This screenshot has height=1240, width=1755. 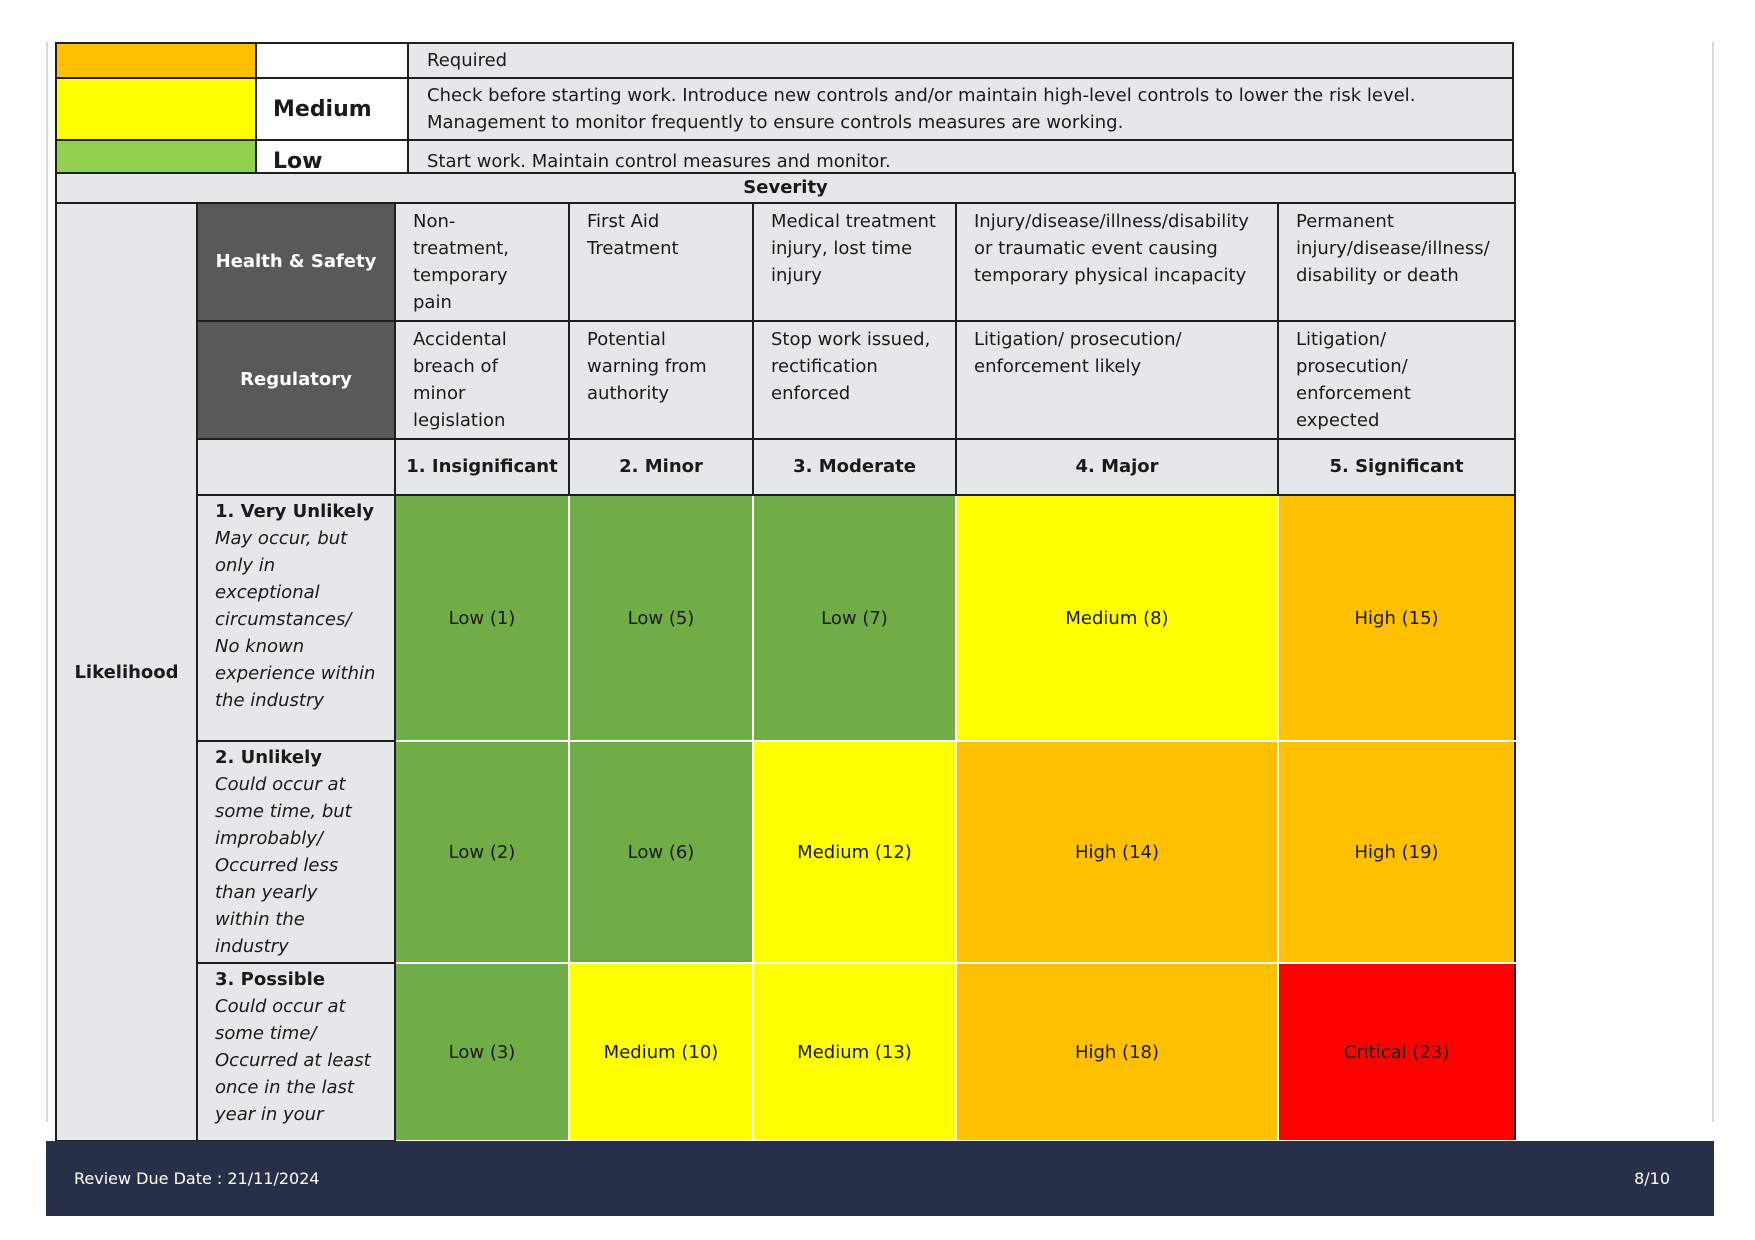 What do you see at coordinates (661, 618) in the screenshot?
I see `risk-cell: Low (5)` at bounding box center [661, 618].